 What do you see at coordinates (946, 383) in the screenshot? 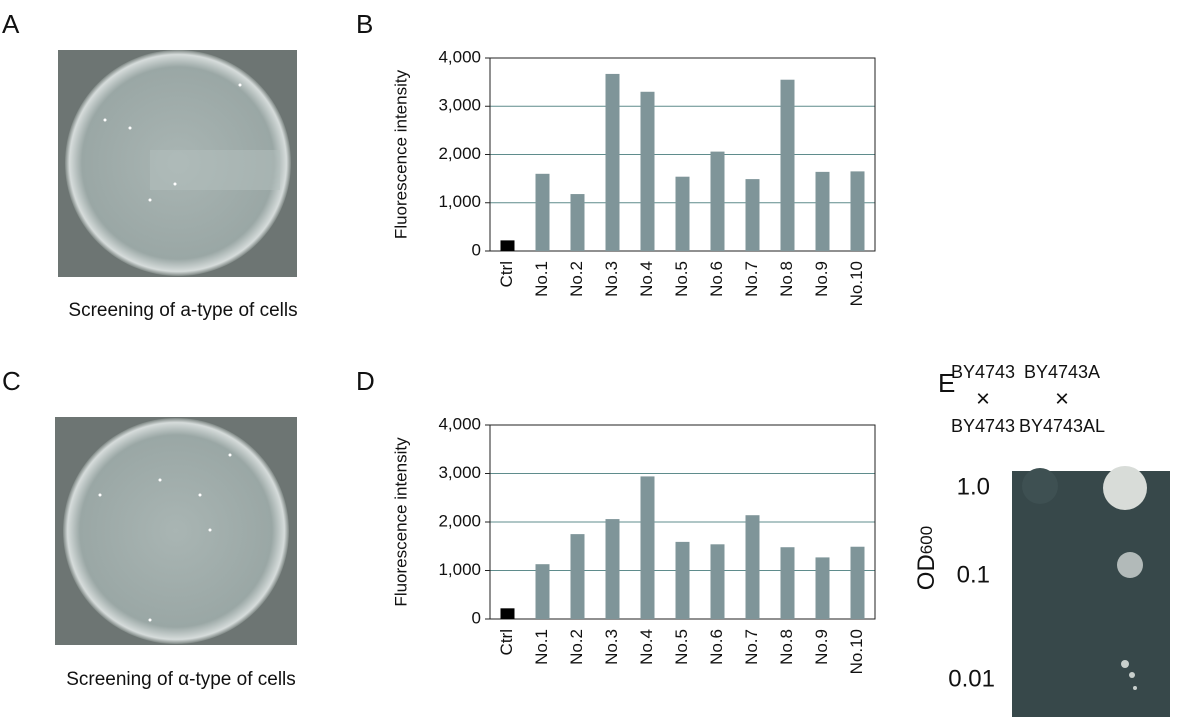
I see `panel-label: E` at bounding box center [946, 383].